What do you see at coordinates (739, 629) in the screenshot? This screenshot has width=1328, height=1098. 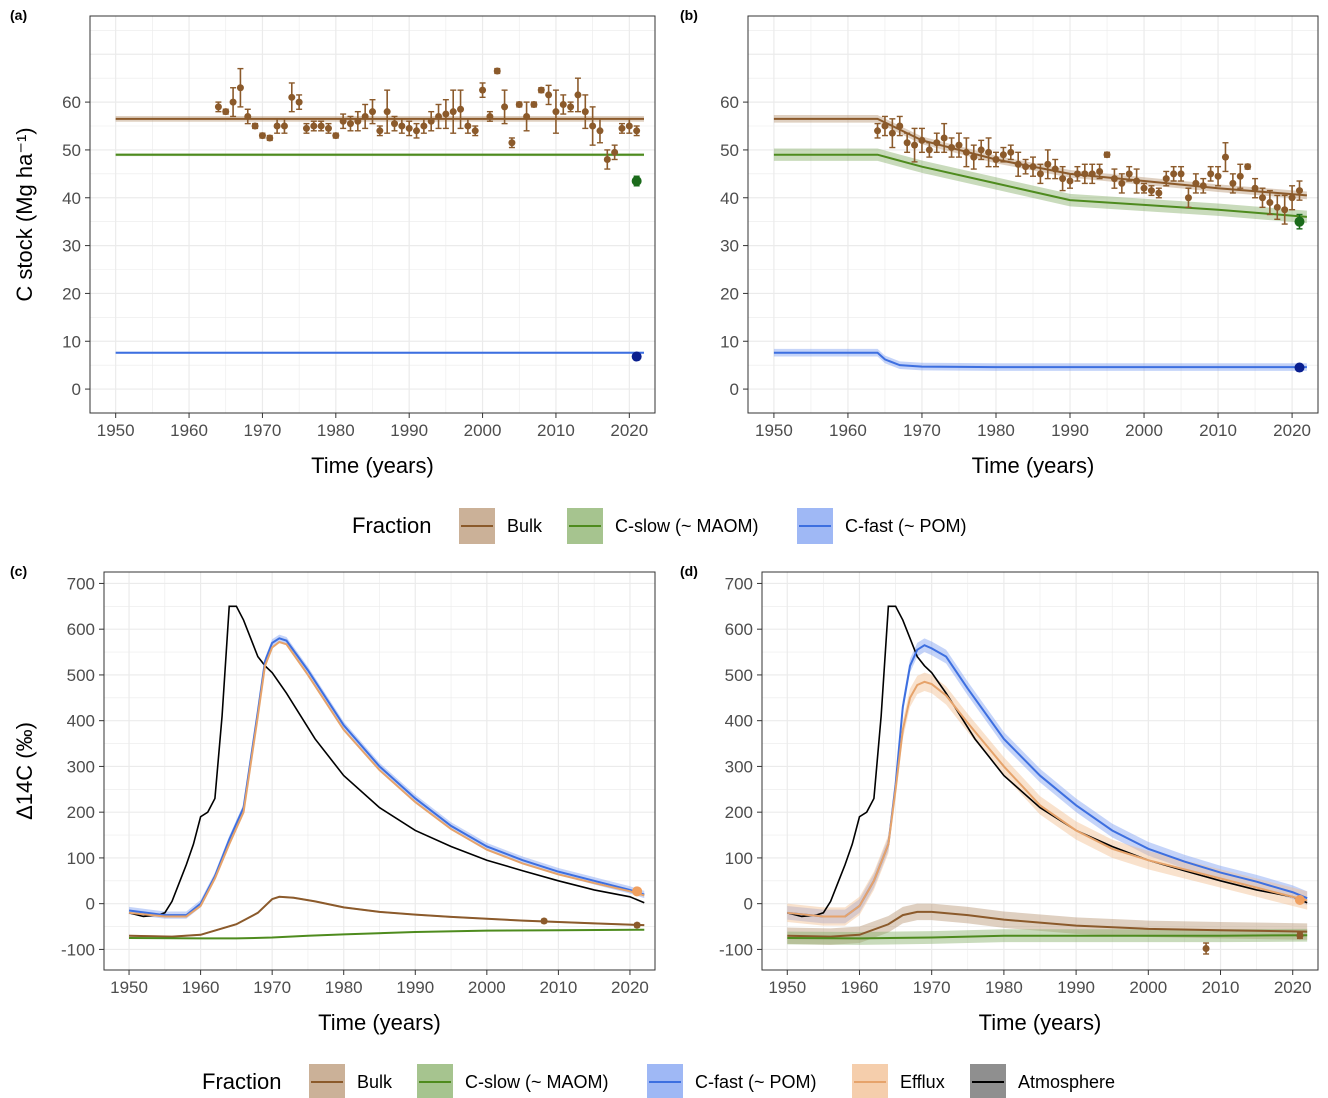 I see `y-tick-label: 600` at bounding box center [739, 629].